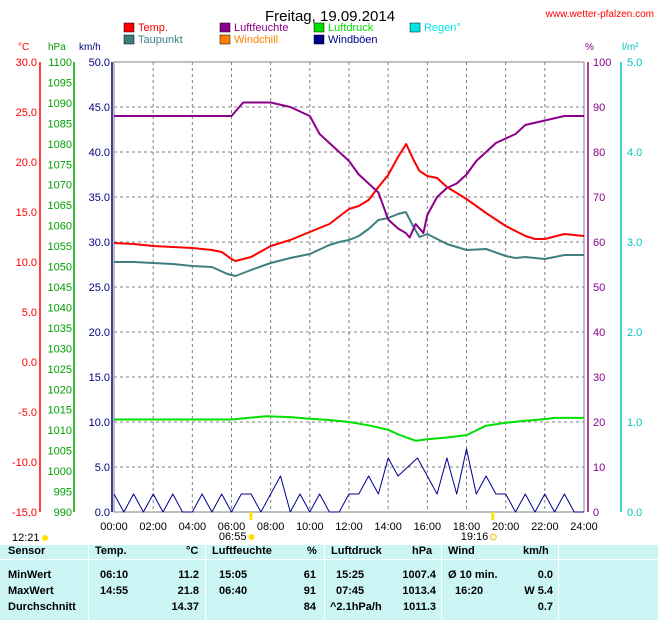  I want to click on pressure-axis-tick-label: 1065, so click(60, 206).